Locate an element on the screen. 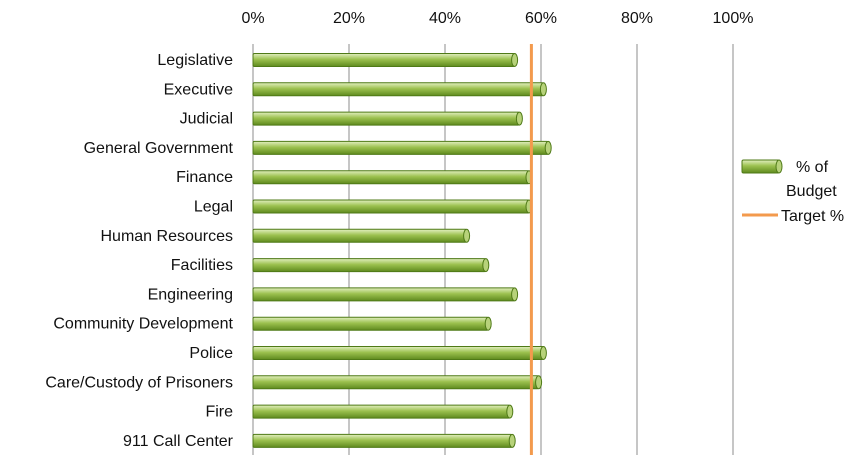 This screenshot has width=863, height=455. category-label: Engineering is located at coordinates (190, 294).